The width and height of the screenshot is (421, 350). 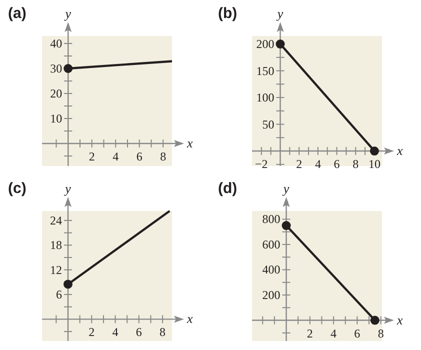 I want to click on y-tick-label: 40, so click(x=56, y=43).